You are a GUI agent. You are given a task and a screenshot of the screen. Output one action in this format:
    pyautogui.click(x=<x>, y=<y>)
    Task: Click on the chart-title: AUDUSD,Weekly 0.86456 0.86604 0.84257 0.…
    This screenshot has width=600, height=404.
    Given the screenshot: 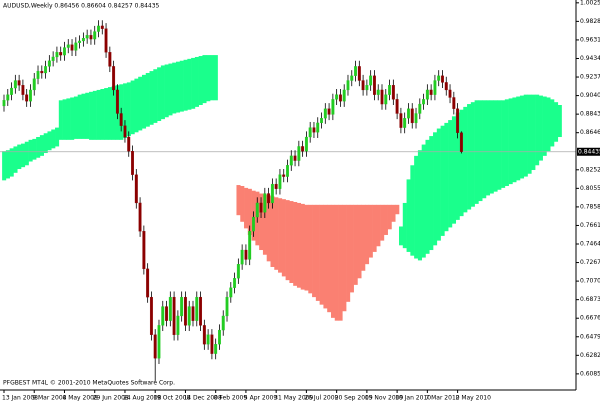 What is the action you would take?
    pyautogui.click(x=81, y=6)
    